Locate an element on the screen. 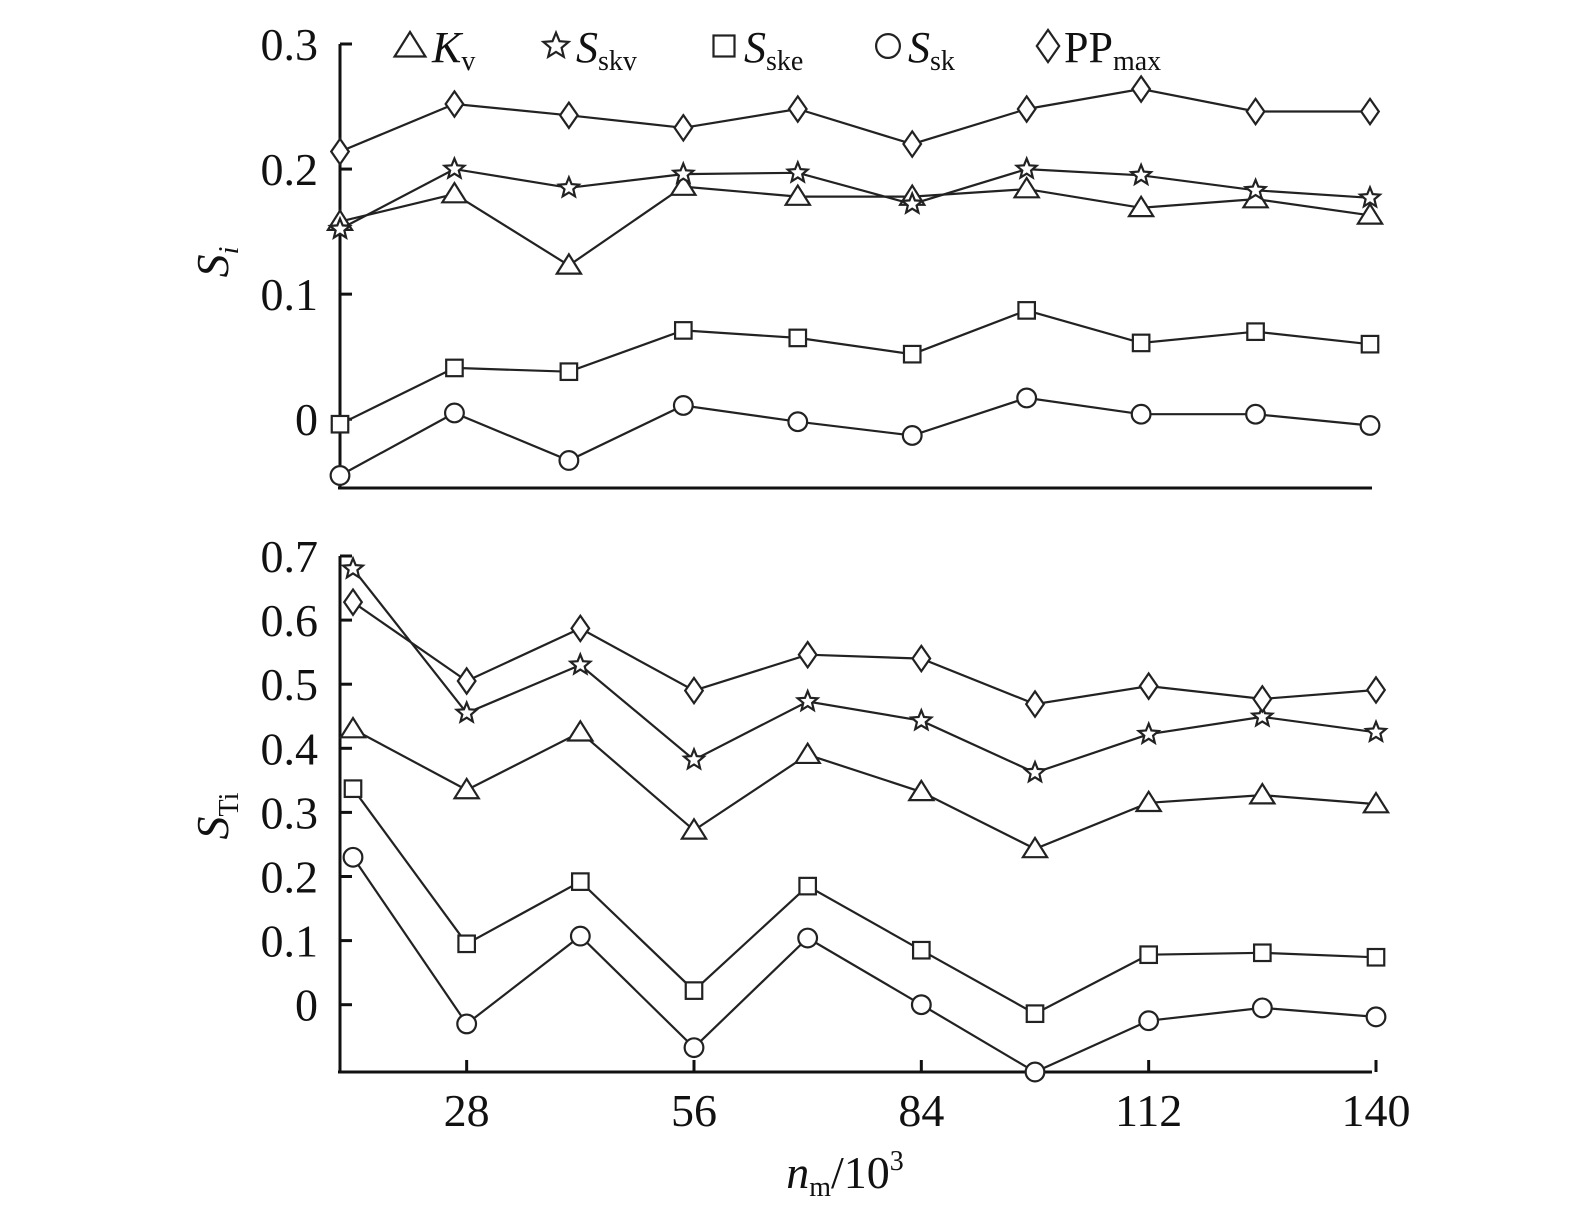  bottom-x-ticks: 28 56 84 112 140 is located at coordinates (927, 1098).